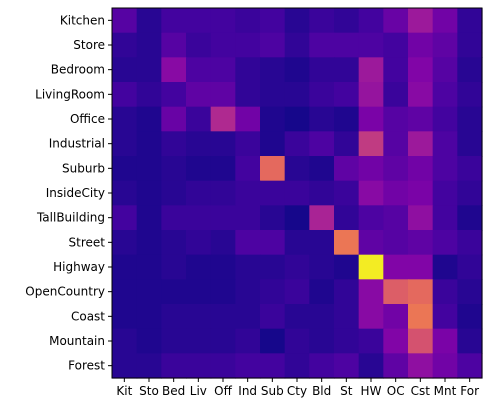 Image resolution: width=491 pixels, height=413 pixels. Describe the element at coordinates (83, 168) in the screenshot. I see `y-tick-label: Suburb` at that location.